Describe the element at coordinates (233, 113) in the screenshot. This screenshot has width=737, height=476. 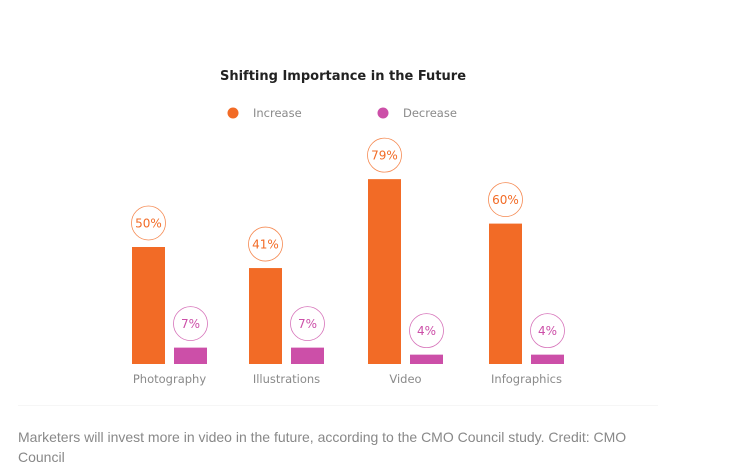
I see `legend-marker-increase` at that location.